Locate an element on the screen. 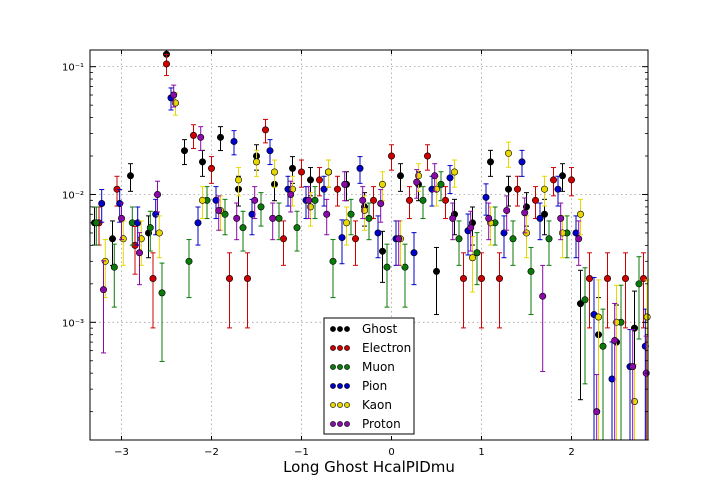  legend: Ghost Electron Muon Pion Kaon Proton is located at coordinates (369, 376).